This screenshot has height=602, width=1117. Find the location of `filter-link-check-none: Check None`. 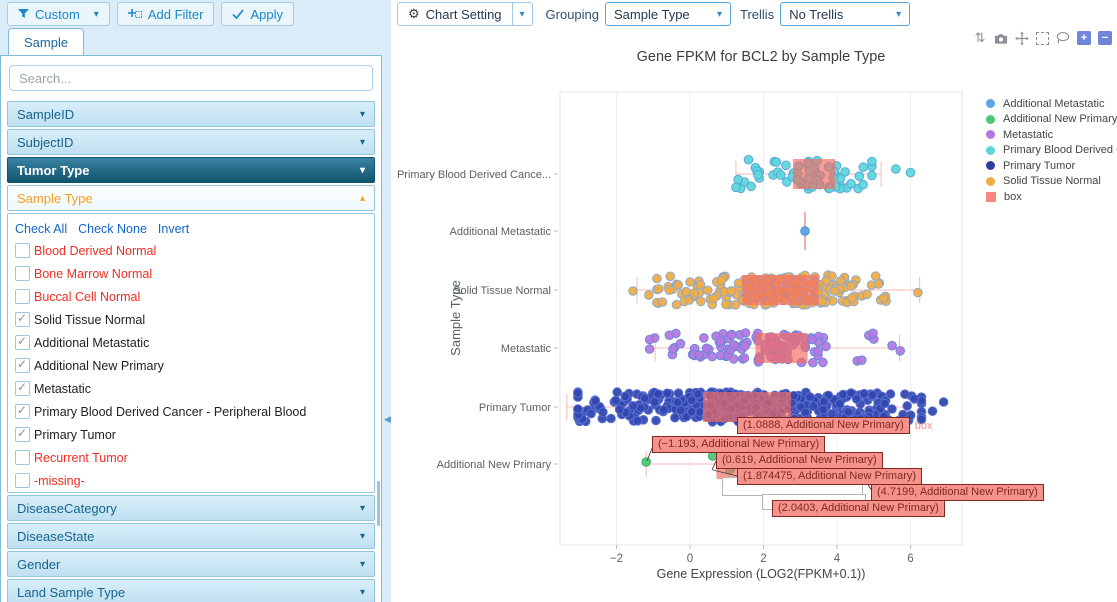

filter-link-check-none: Check None is located at coordinates (112, 229).